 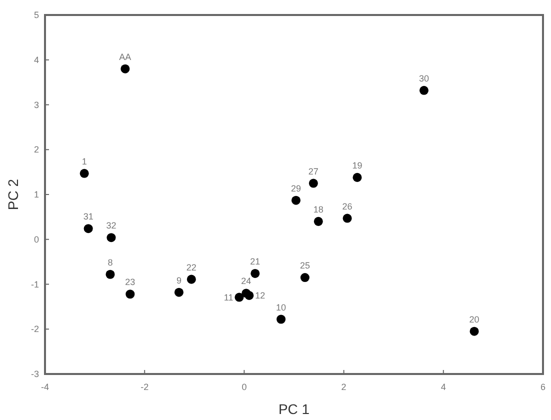 I want to click on y-tick-label: 2, so click(x=36, y=149).